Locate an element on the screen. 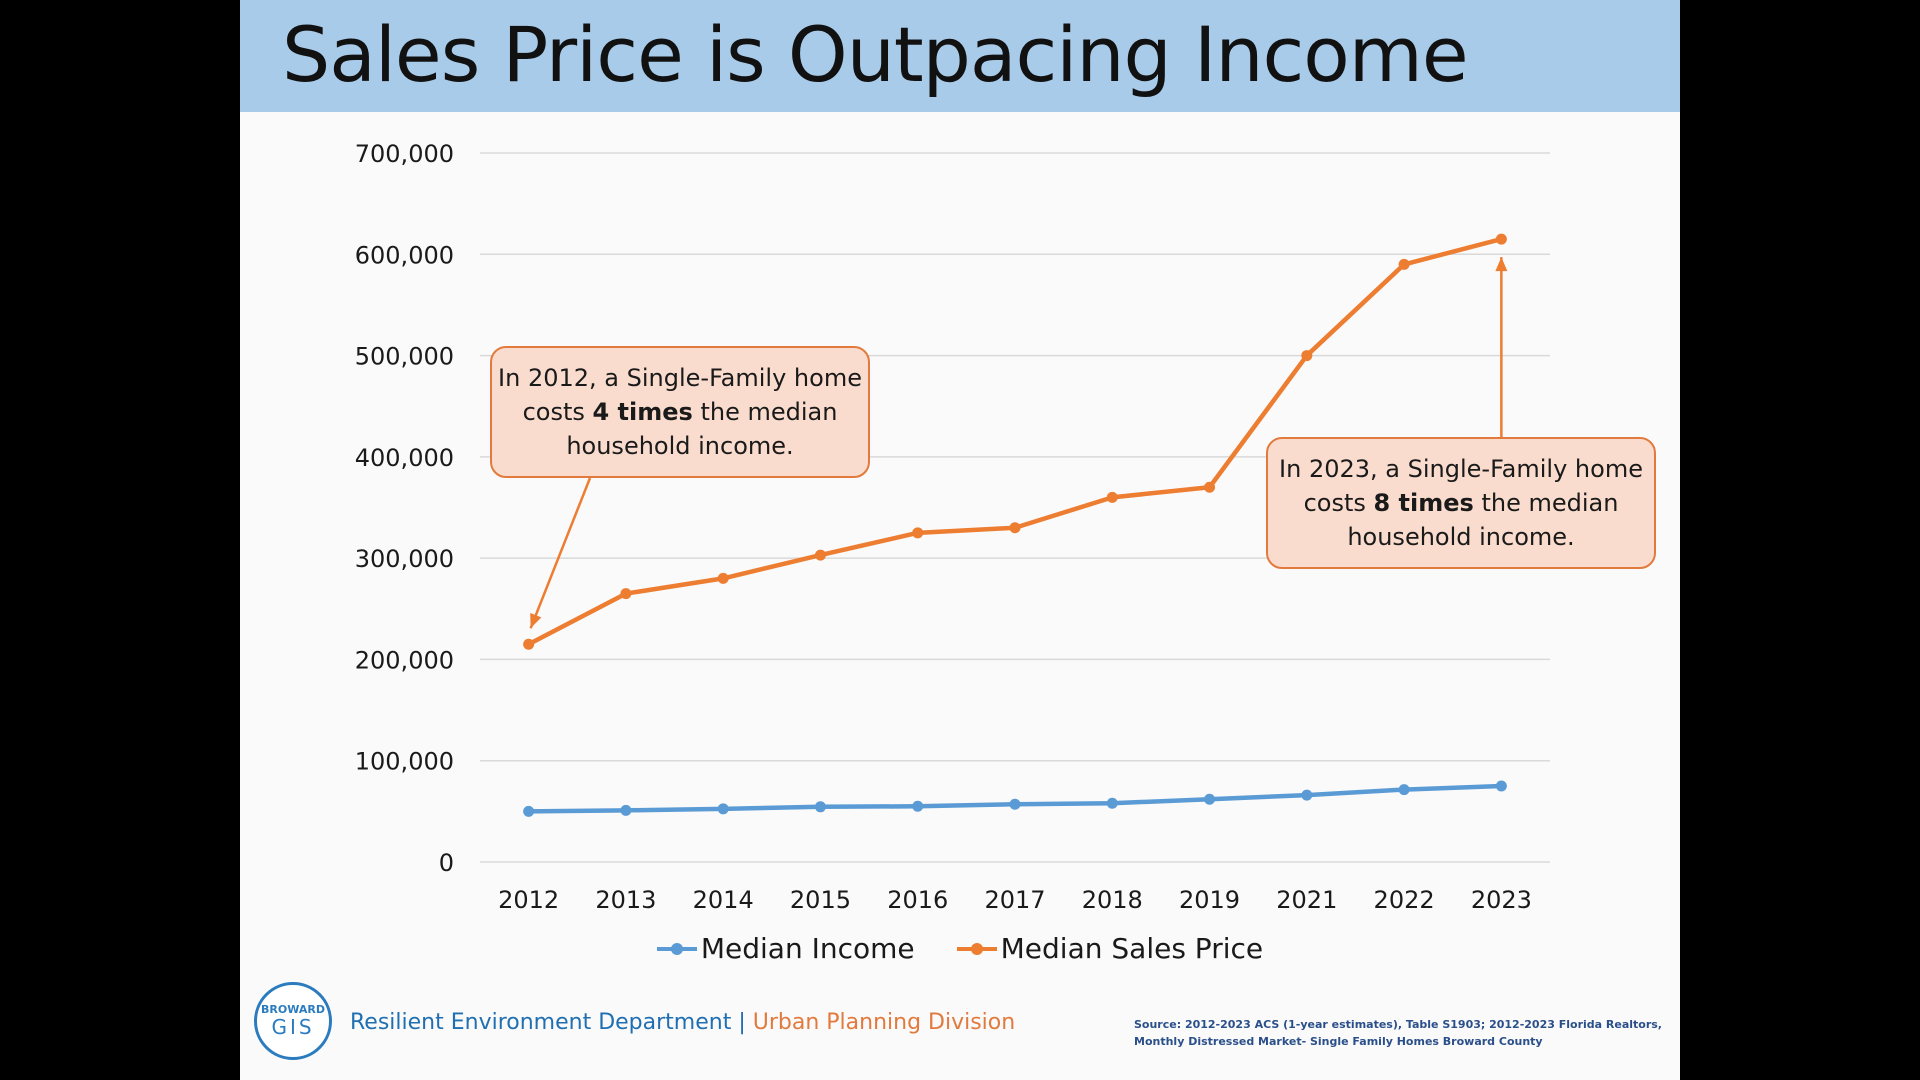  x-tick-label: 2015 is located at coordinates (820, 900).